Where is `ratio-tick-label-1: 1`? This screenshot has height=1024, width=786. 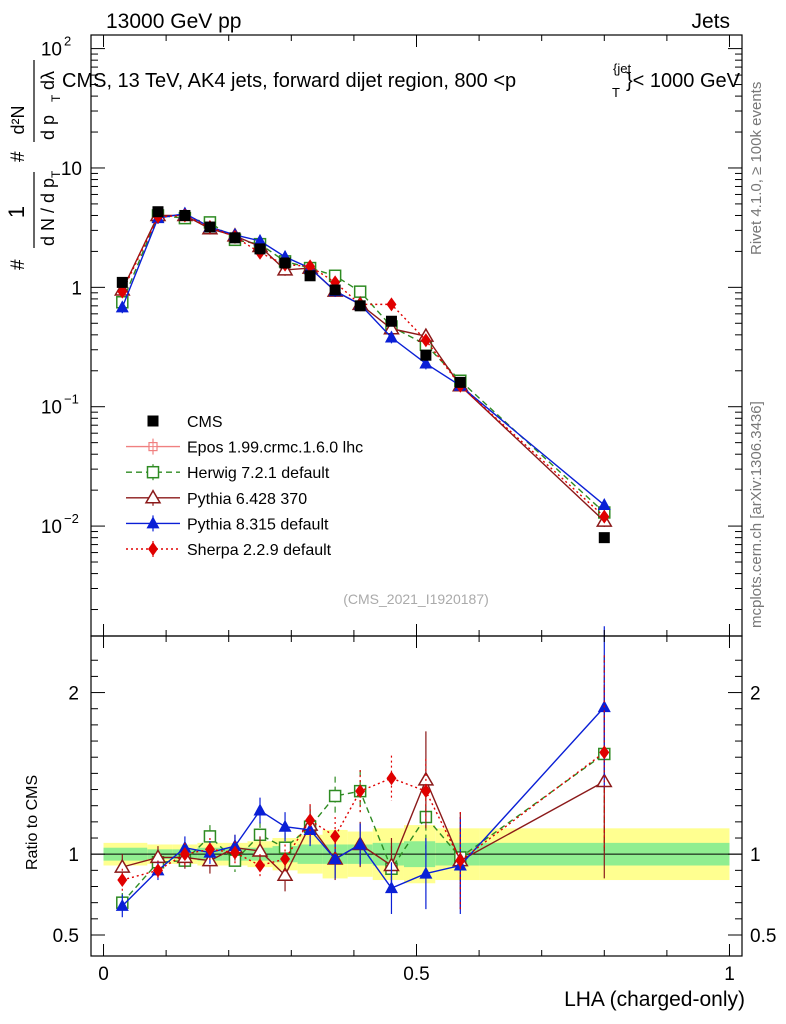
ratio-tick-label-1: 1 is located at coordinates (73, 855).